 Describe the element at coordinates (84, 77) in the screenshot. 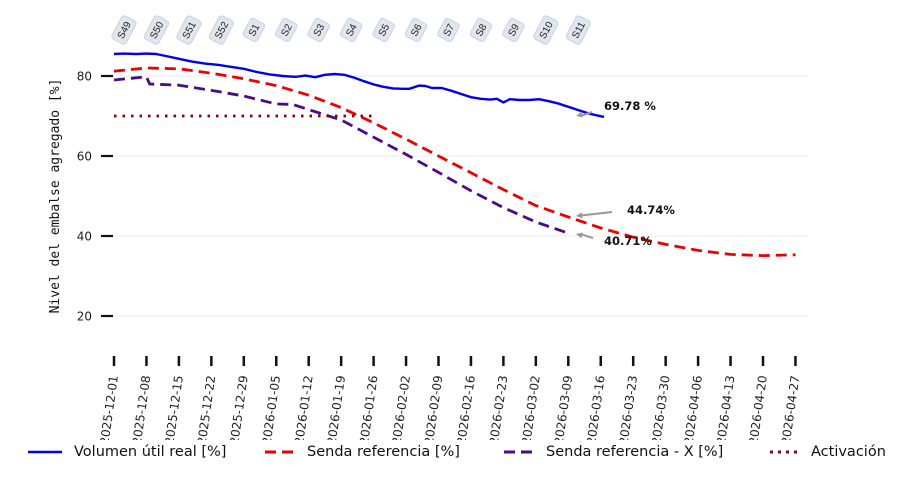

I see `y-tick-label: 80` at that location.